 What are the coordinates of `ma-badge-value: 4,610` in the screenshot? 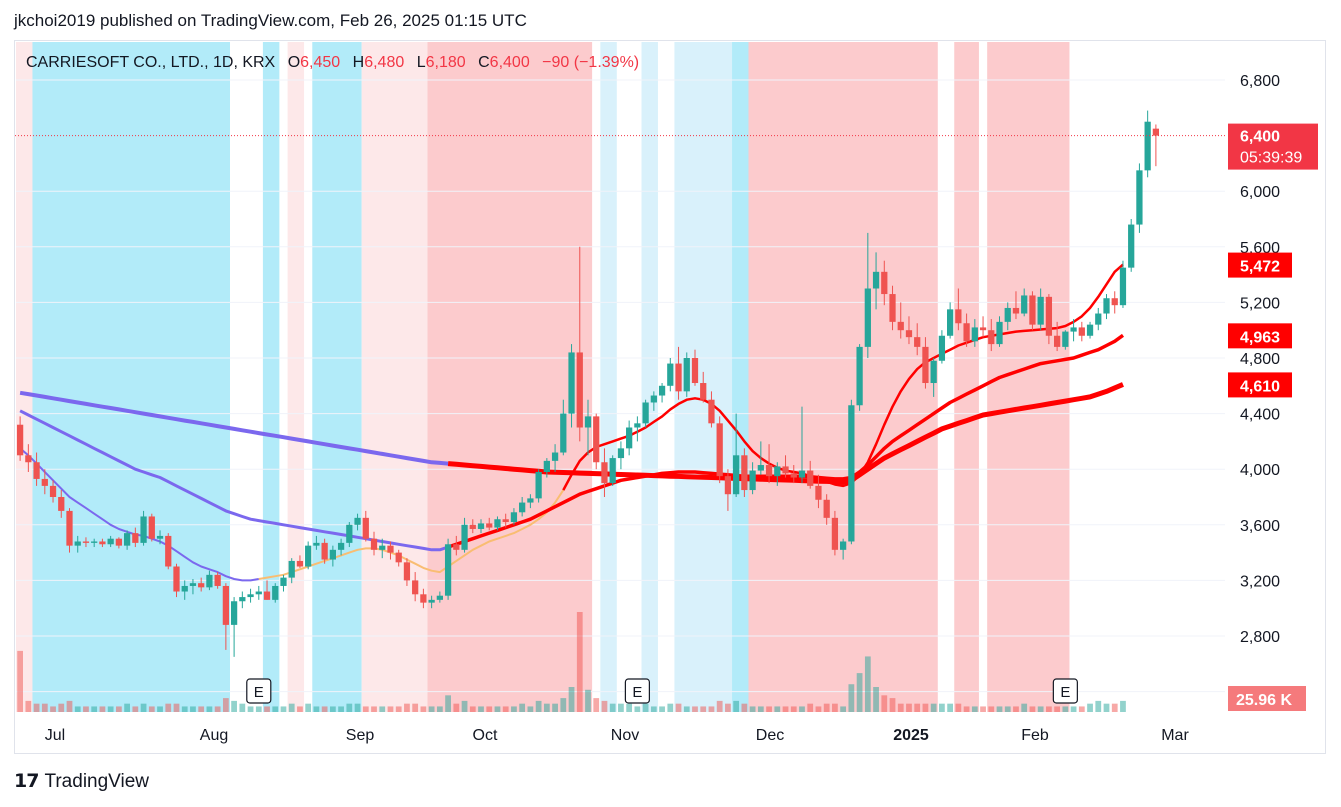 It's located at (1260, 386).